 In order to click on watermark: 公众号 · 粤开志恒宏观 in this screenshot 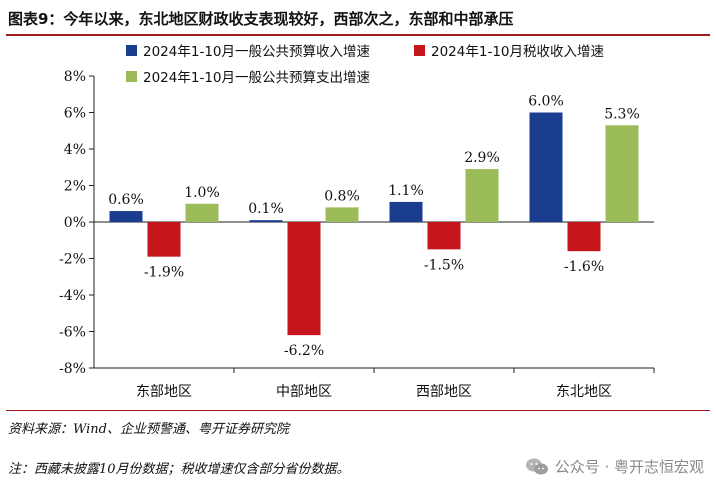, I will do `click(614, 466)`.